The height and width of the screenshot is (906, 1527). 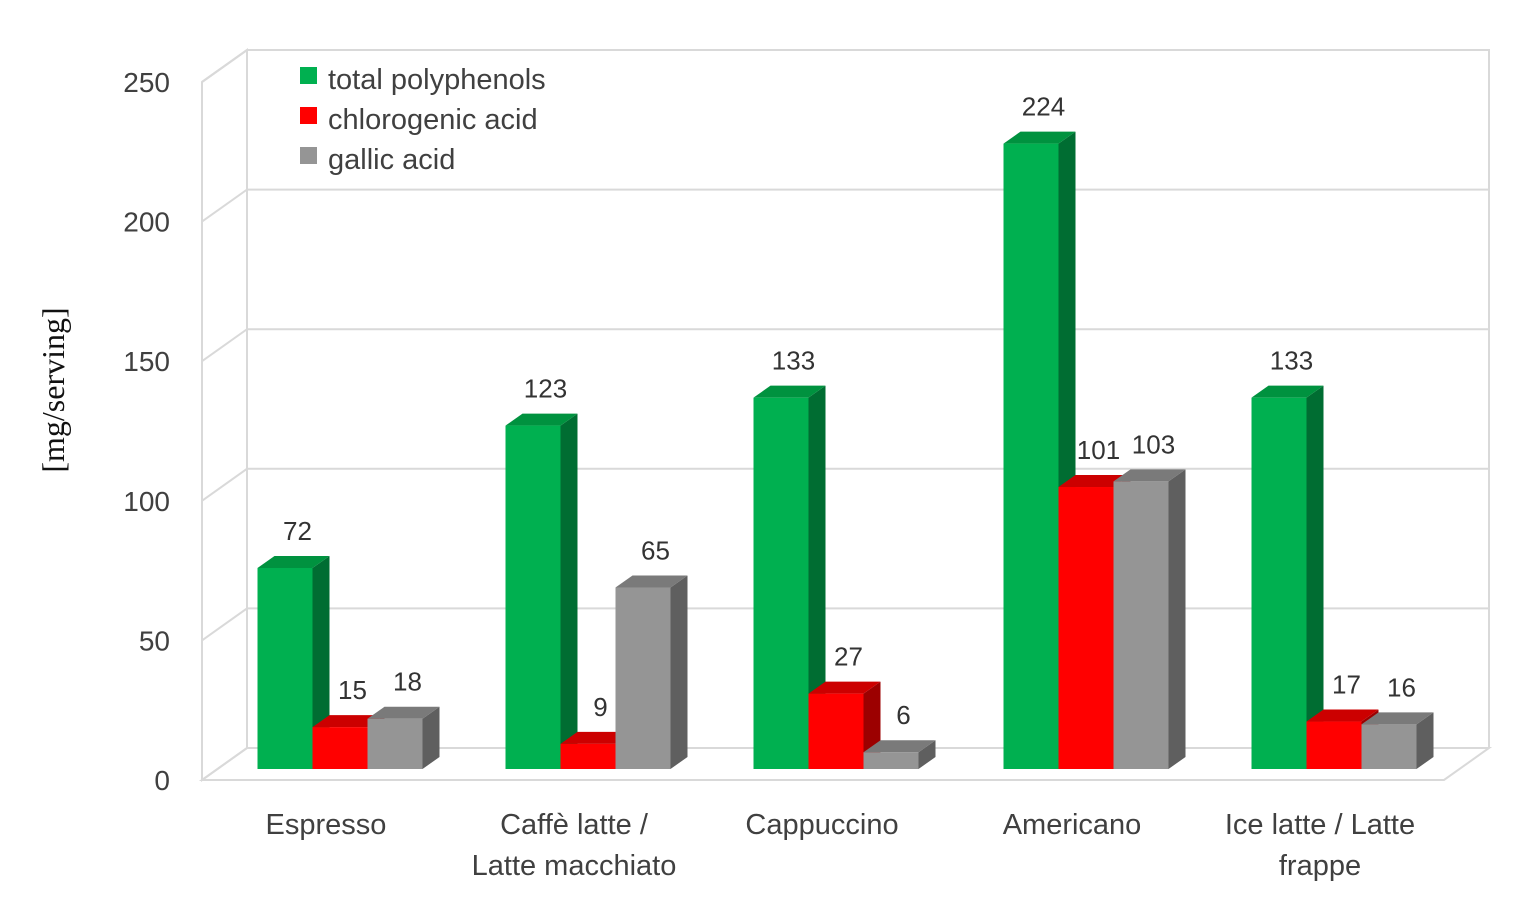 I want to click on category-label: Cappuccino, so click(x=821, y=825).